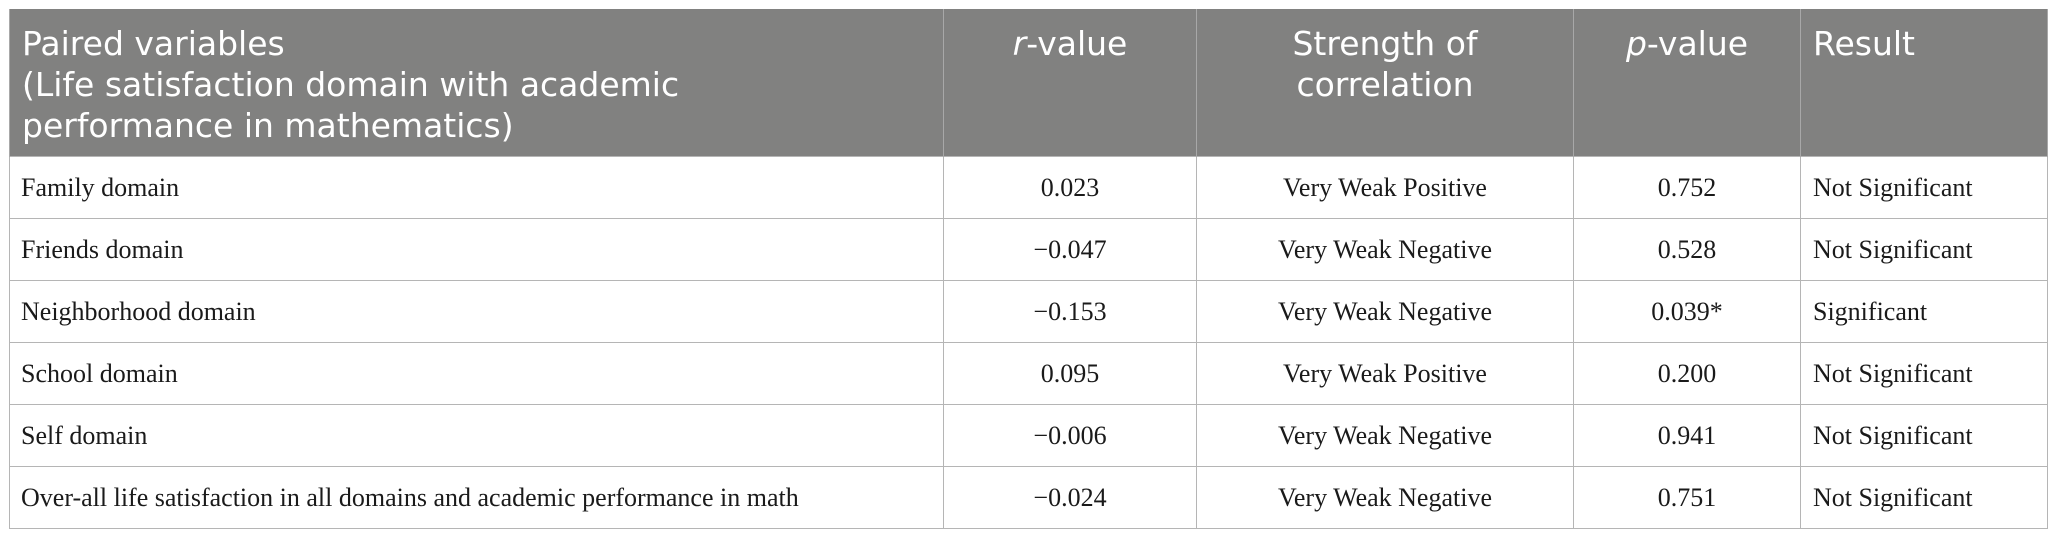 The height and width of the screenshot is (550, 2056). What do you see at coordinates (1385, 43) in the screenshot?
I see `header-strength-line1: Strength of` at bounding box center [1385, 43].